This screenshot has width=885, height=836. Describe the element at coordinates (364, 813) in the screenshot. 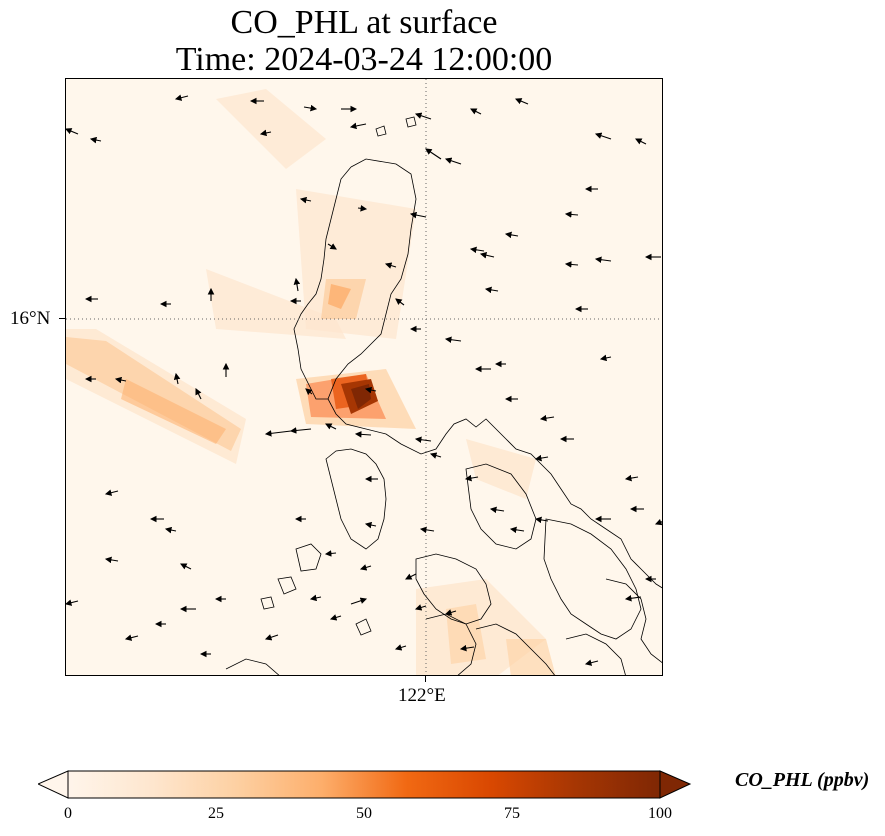

I see `colorbar-tick-label: 50` at that location.